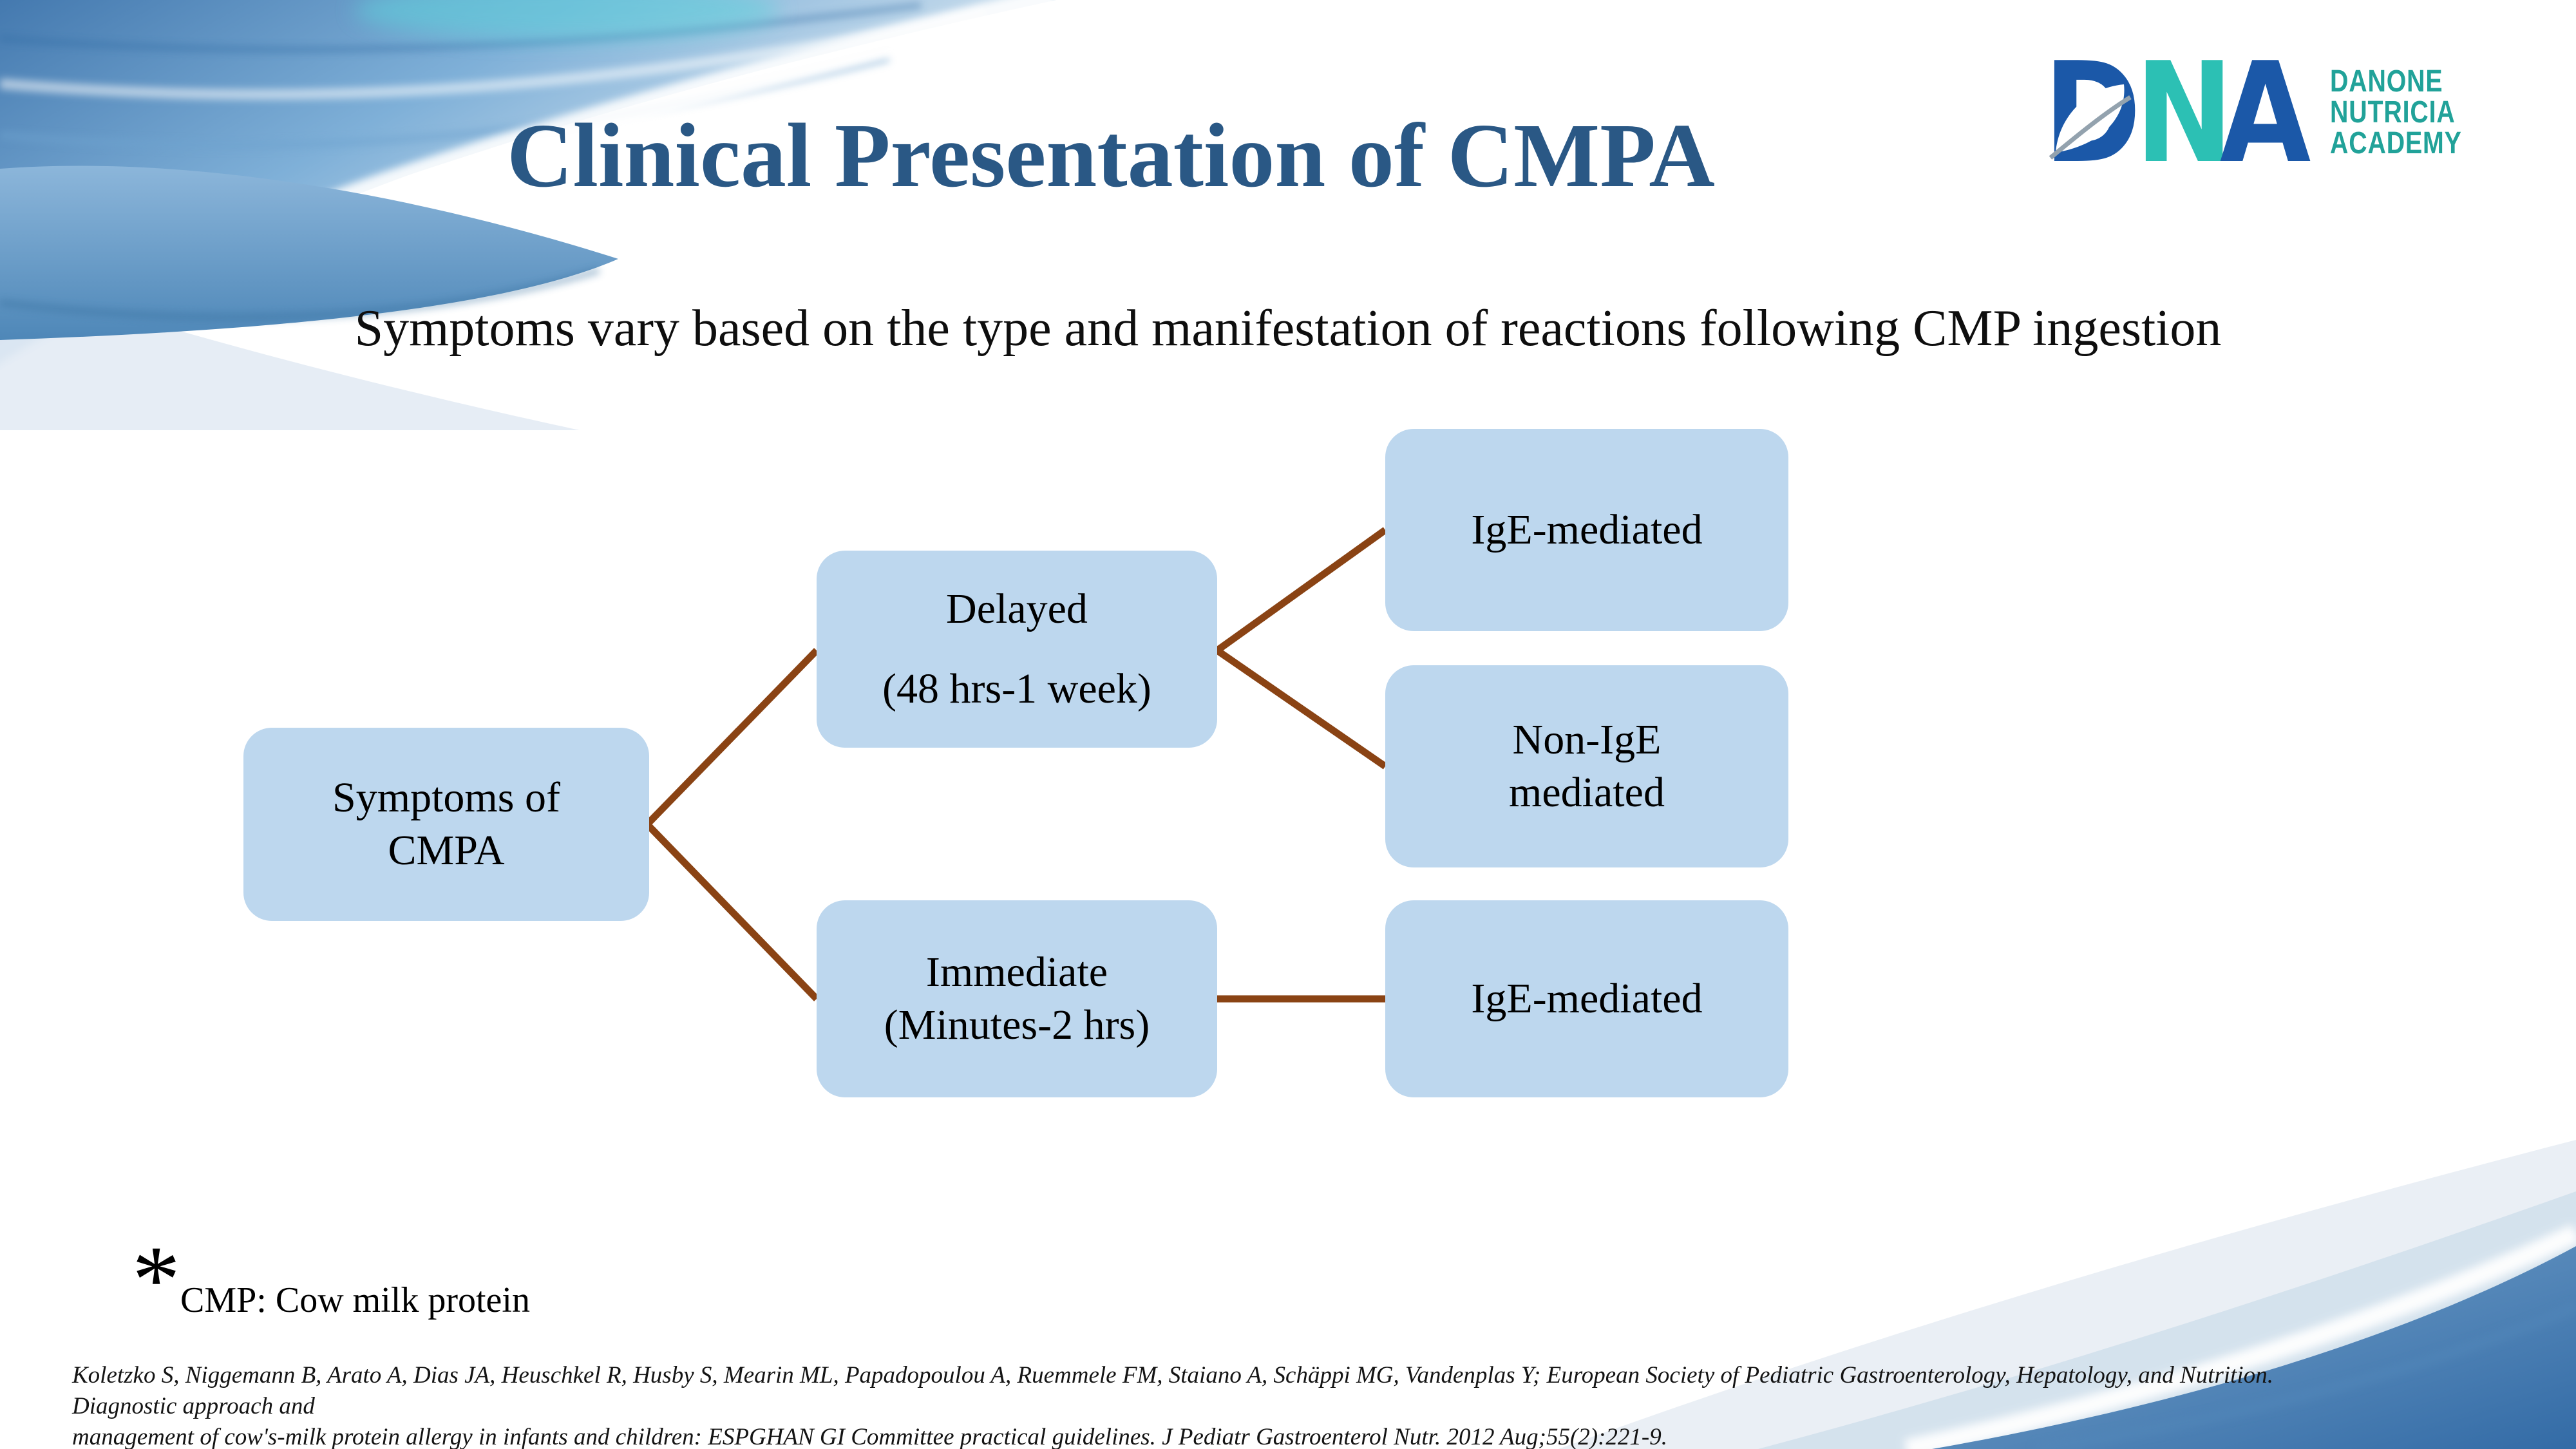 The width and height of the screenshot is (2576, 1449). Describe the element at coordinates (355, 1300) in the screenshot. I see `footnote-text: CMP: Cow milk protein` at that location.